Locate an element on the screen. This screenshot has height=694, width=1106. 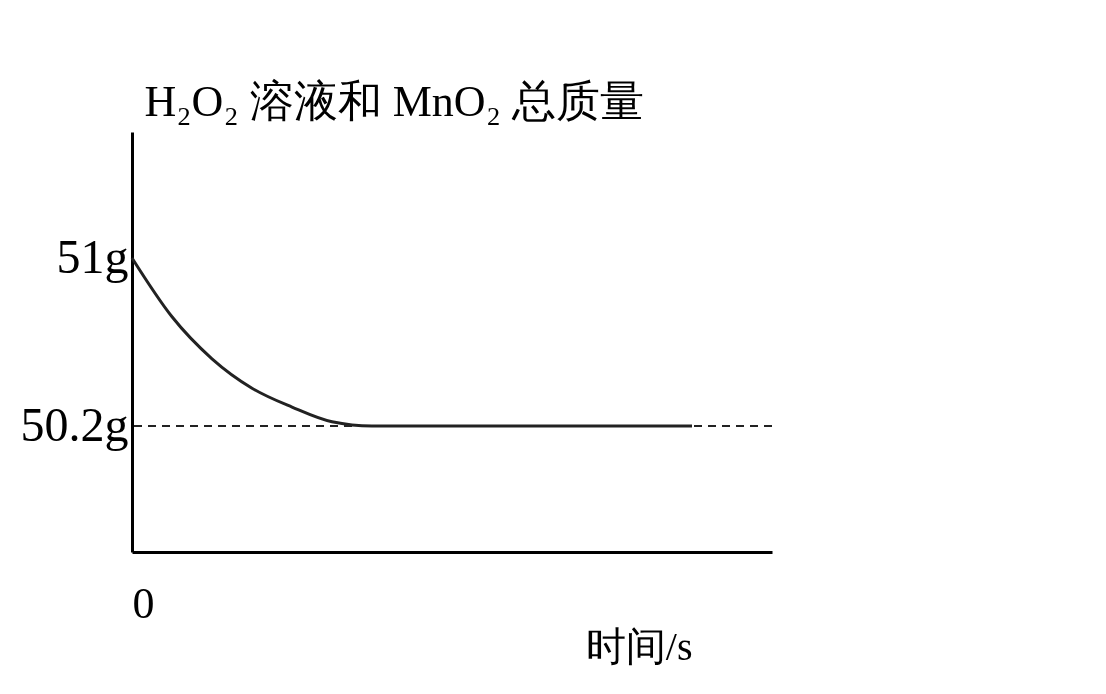
y-tick-label: 50.2g is located at coordinates (74, 424).